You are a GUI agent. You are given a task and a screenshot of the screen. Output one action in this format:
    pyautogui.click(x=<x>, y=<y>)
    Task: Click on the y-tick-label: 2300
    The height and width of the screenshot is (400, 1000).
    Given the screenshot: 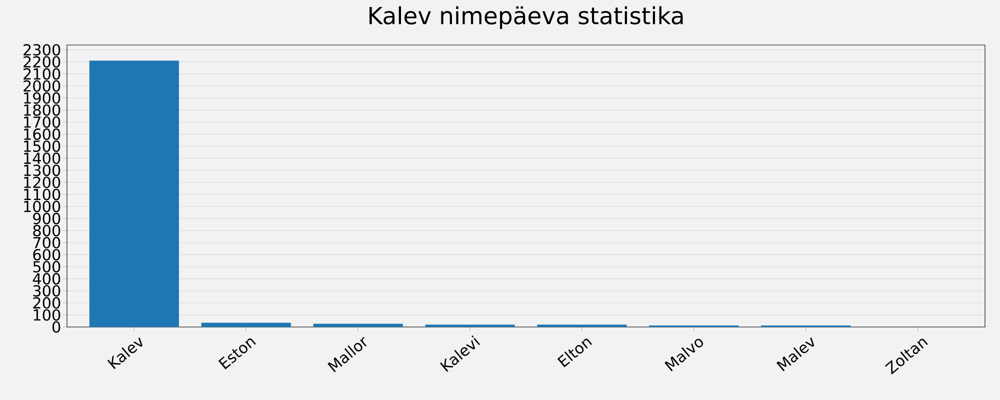 What is the action you would take?
    pyautogui.click(x=42, y=50)
    